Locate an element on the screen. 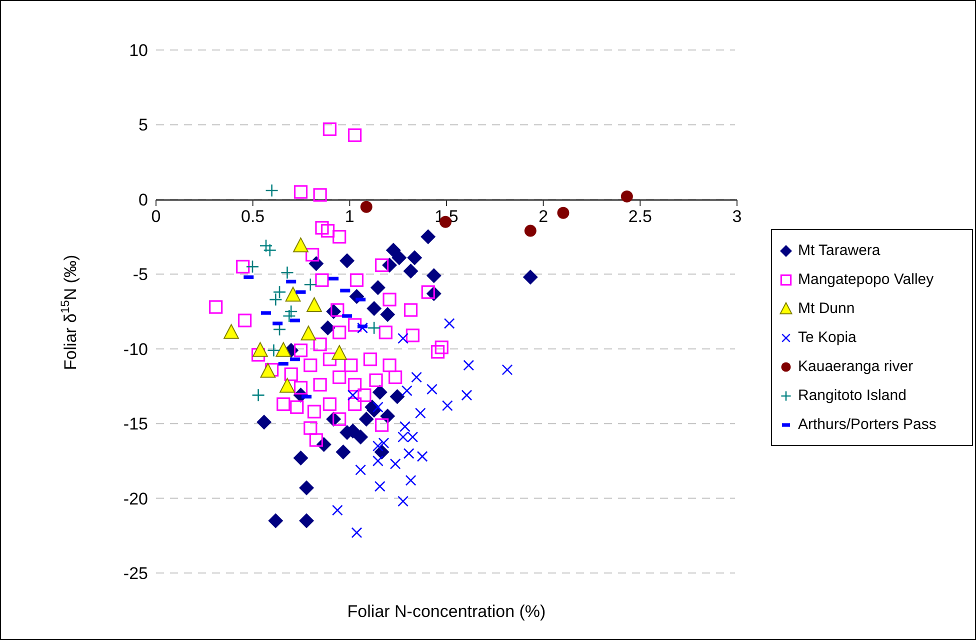 The height and width of the screenshot is (640, 976). legend-label: Mangatepopo Valley is located at coordinates (866, 279).